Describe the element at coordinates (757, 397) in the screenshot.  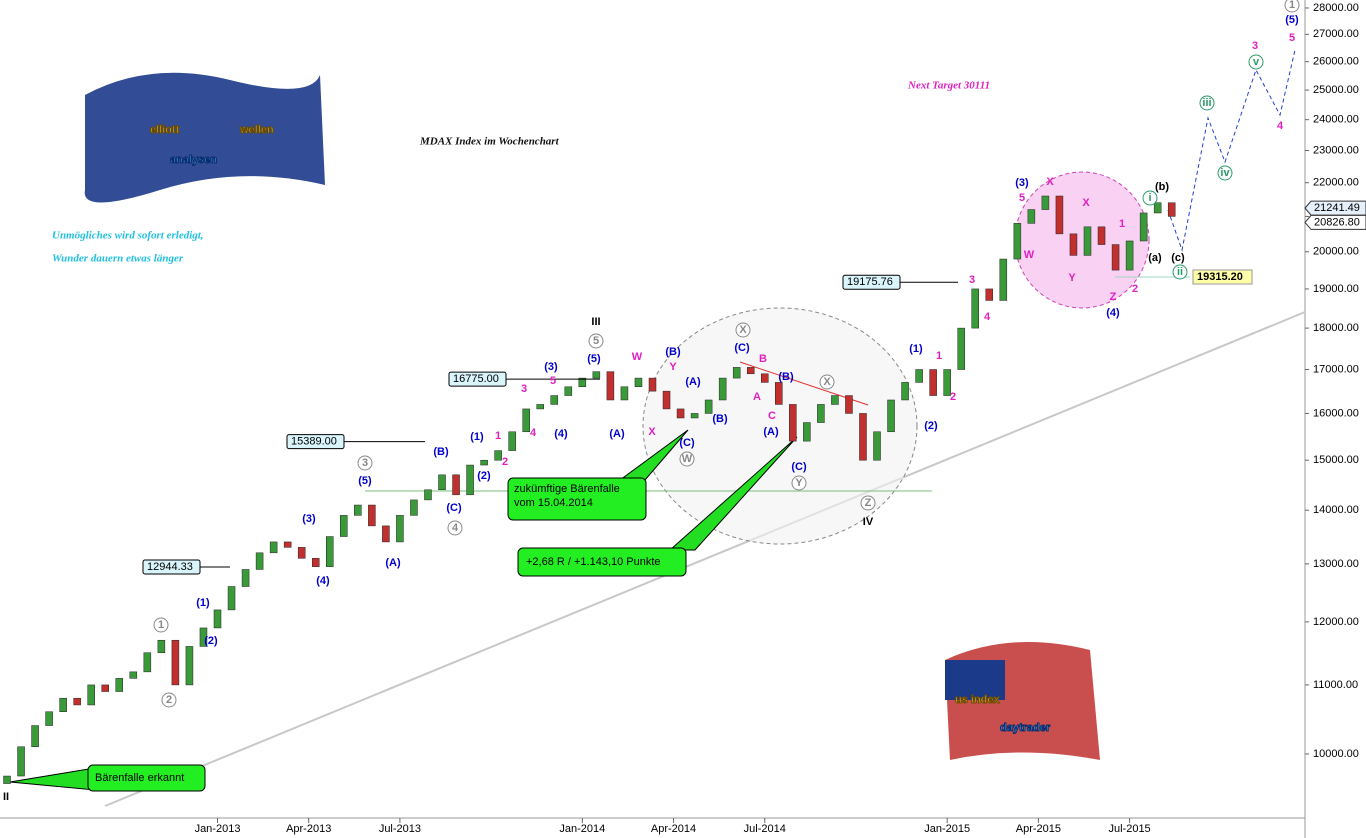
I see `wave-label: A` at that location.